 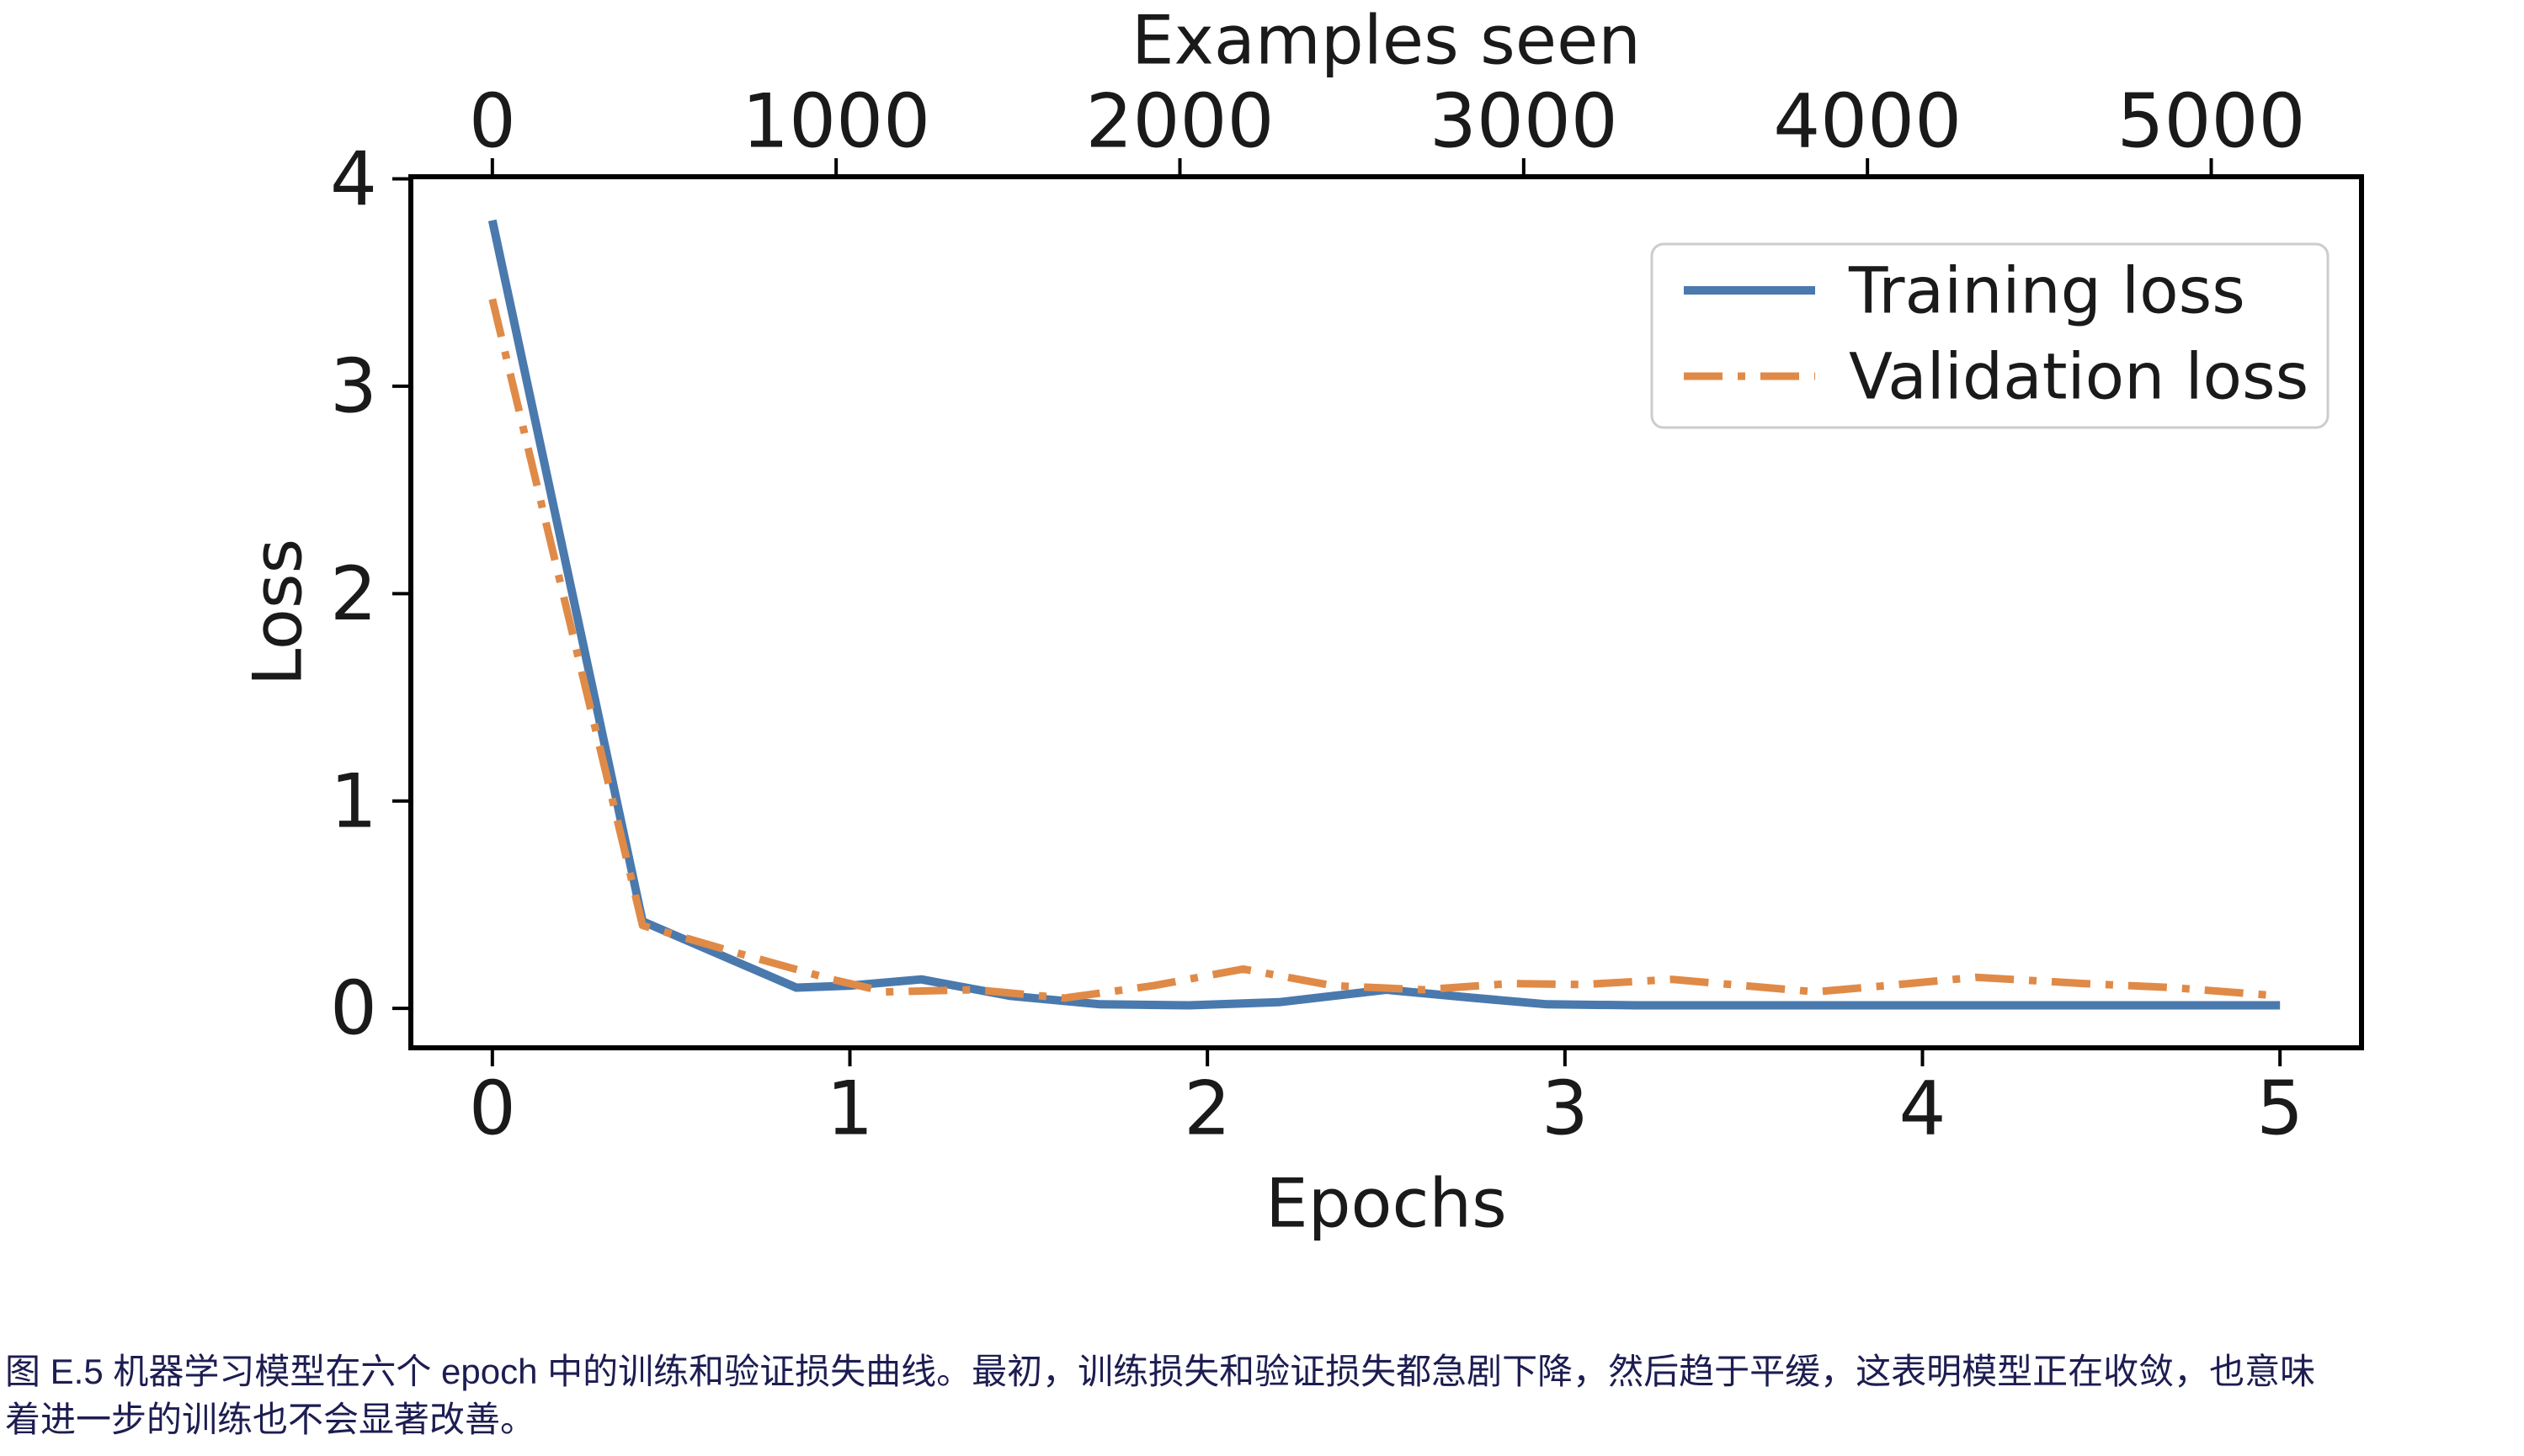 I want to click on x-tick-label: 4, so click(x=1923, y=1108).